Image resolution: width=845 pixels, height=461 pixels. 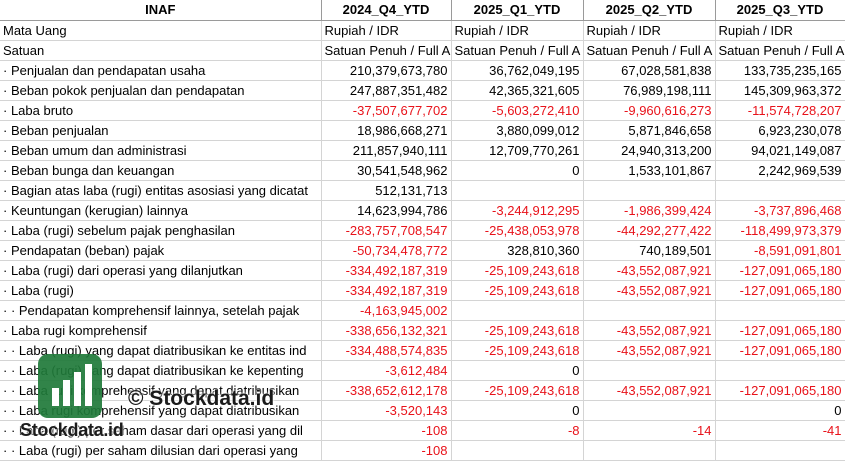 What do you see at coordinates (517, 110) in the screenshot?
I see `value-cell: -5,603,272,410` at bounding box center [517, 110].